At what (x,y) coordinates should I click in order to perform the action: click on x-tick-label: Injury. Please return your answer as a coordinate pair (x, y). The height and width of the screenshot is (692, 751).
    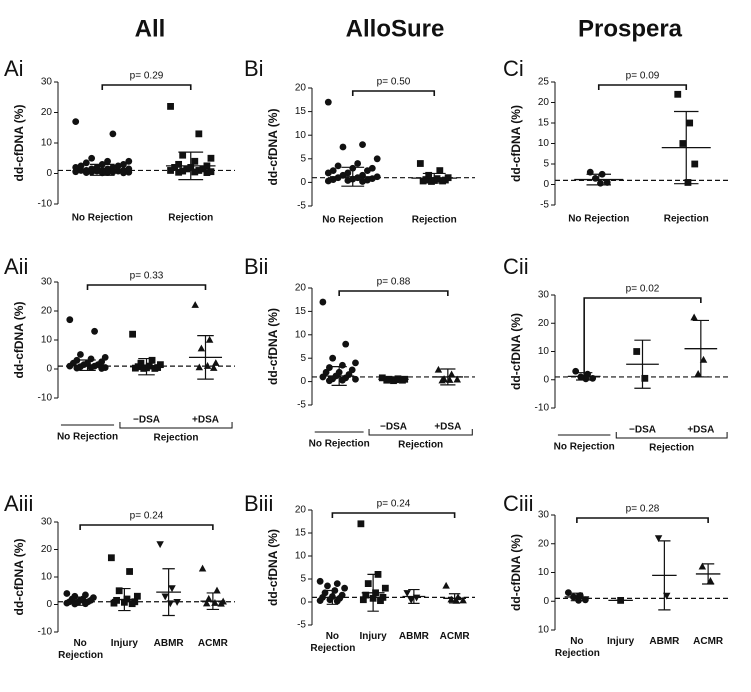
    Looking at the image, I should click on (124, 643).